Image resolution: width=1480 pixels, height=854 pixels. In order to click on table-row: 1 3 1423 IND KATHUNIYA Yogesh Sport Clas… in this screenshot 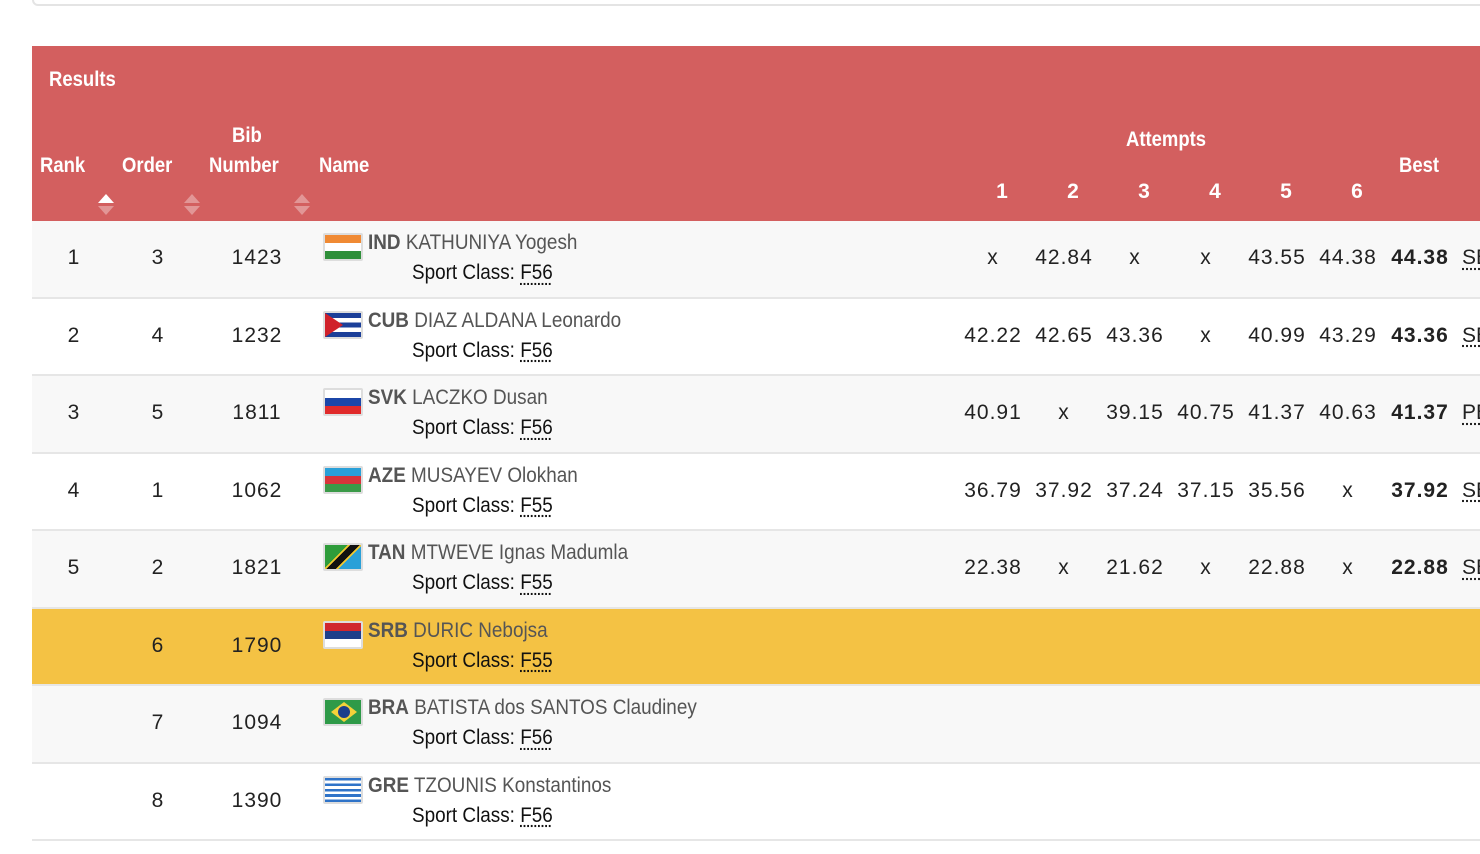, I will do `click(756, 260)`.